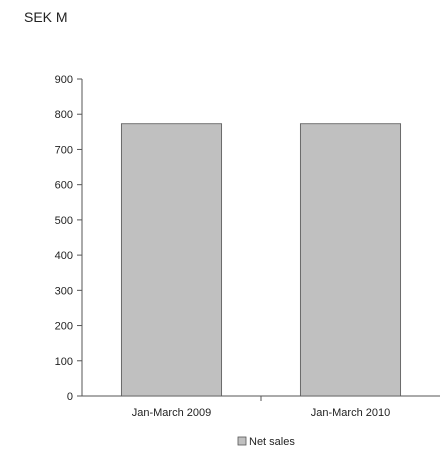  I want to click on y-tick-label: 200, so click(64, 327).